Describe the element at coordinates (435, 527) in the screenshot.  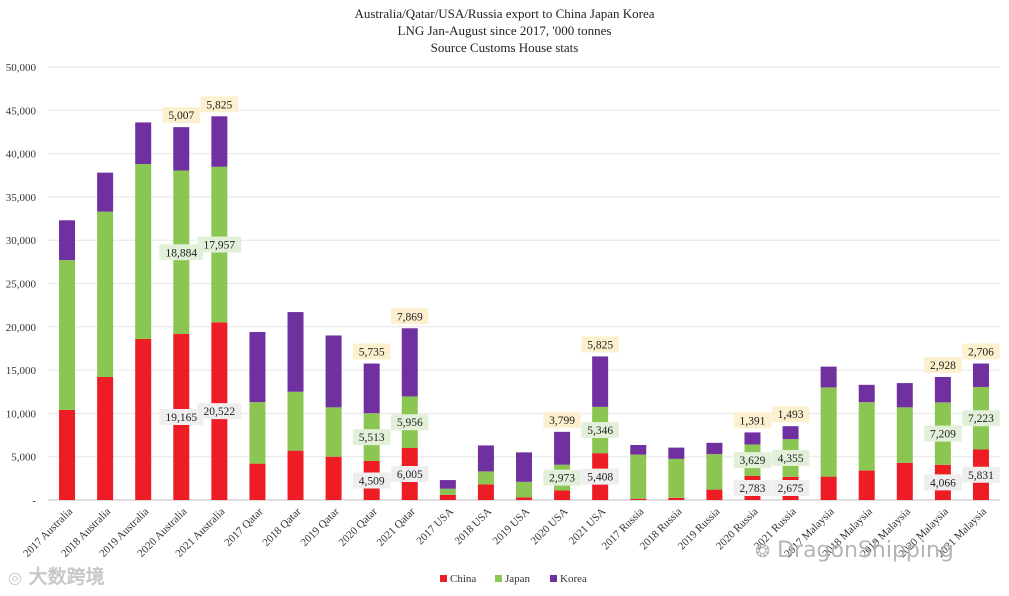
I see `x-tick-label: 2017 USA` at that location.